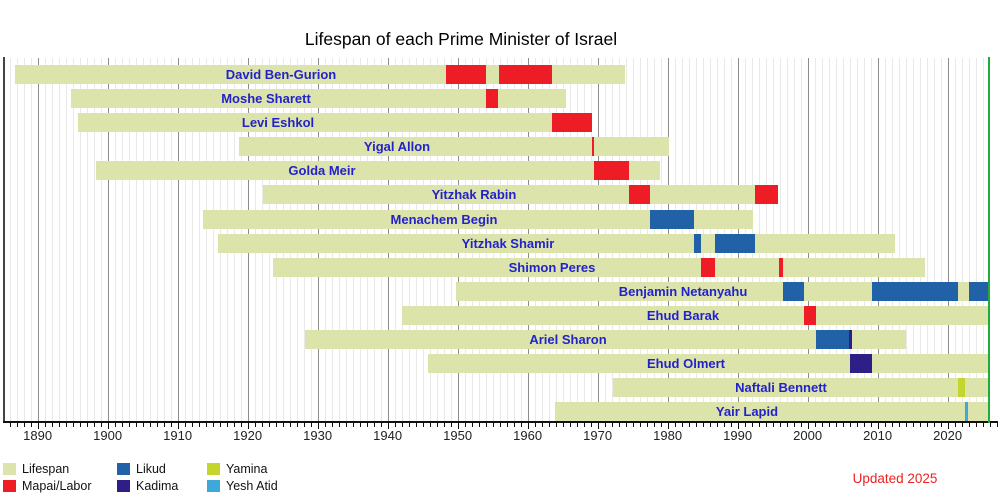  What do you see at coordinates (397, 147) in the screenshot?
I see `pm-name-label: Yigal Allon` at bounding box center [397, 147].